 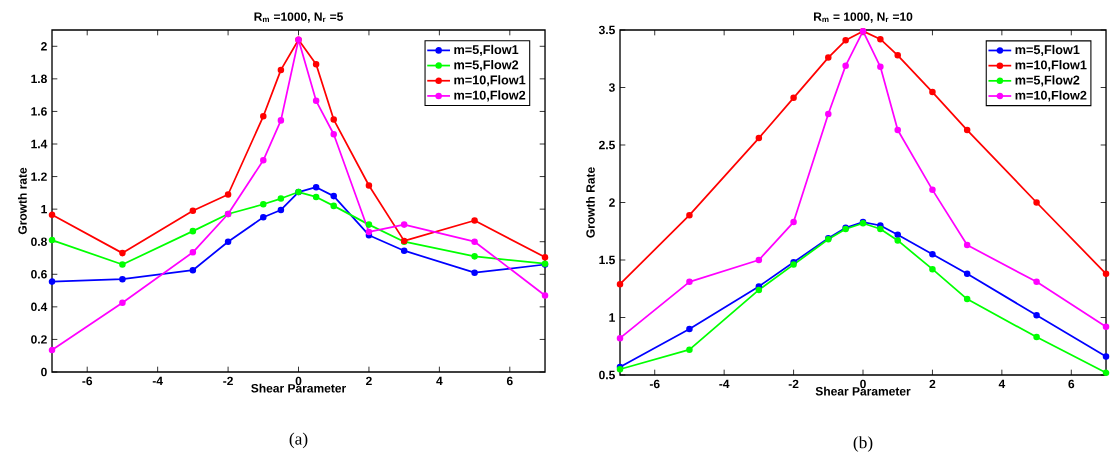 I want to click on y-tick-label: 0.6, so click(x=39, y=274).